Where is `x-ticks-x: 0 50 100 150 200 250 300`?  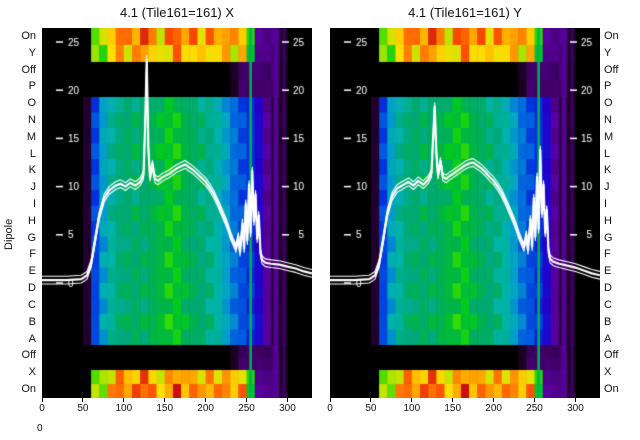
x-ticks-x: 0 50 100 150 200 250 300 is located at coordinates (175, 408).